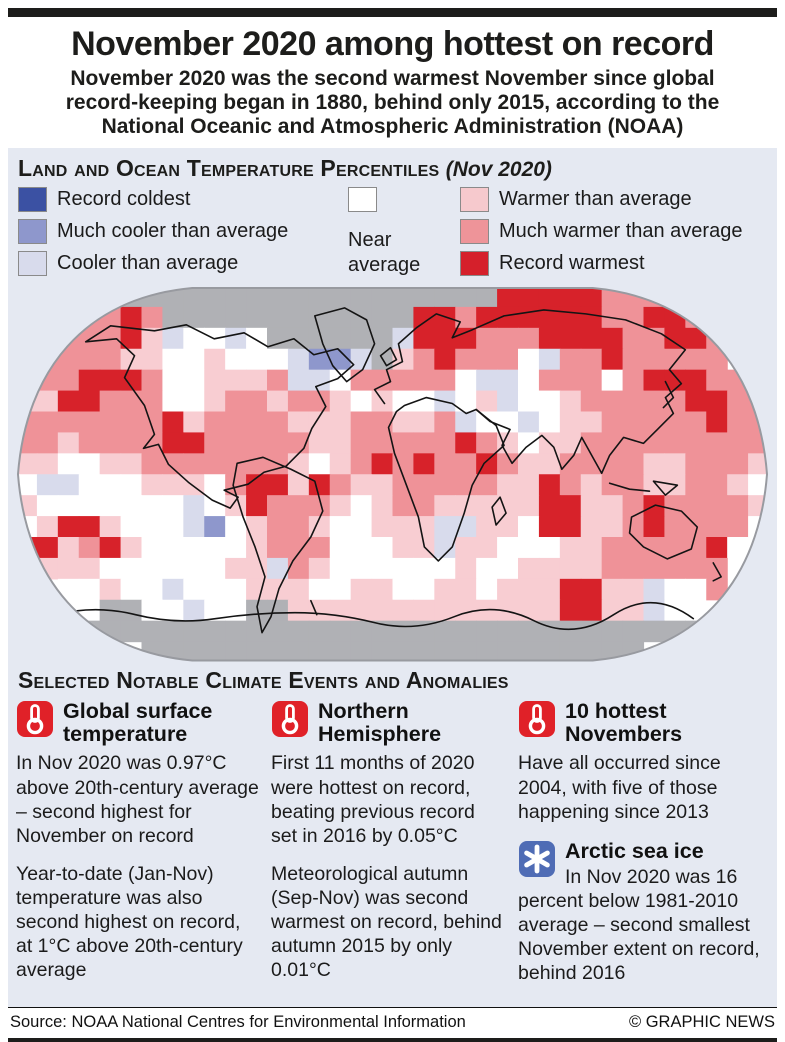 The height and width of the screenshot is (1042, 785). Describe the element at coordinates (572, 262) in the screenshot. I see `legend-label: Record warmest` at that location.